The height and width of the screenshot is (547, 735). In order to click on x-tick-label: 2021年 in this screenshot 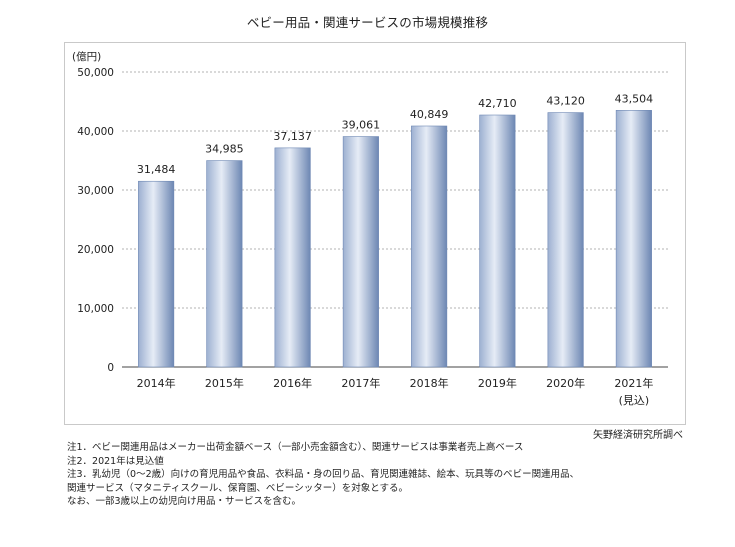, I will do `click(633, 383)`.